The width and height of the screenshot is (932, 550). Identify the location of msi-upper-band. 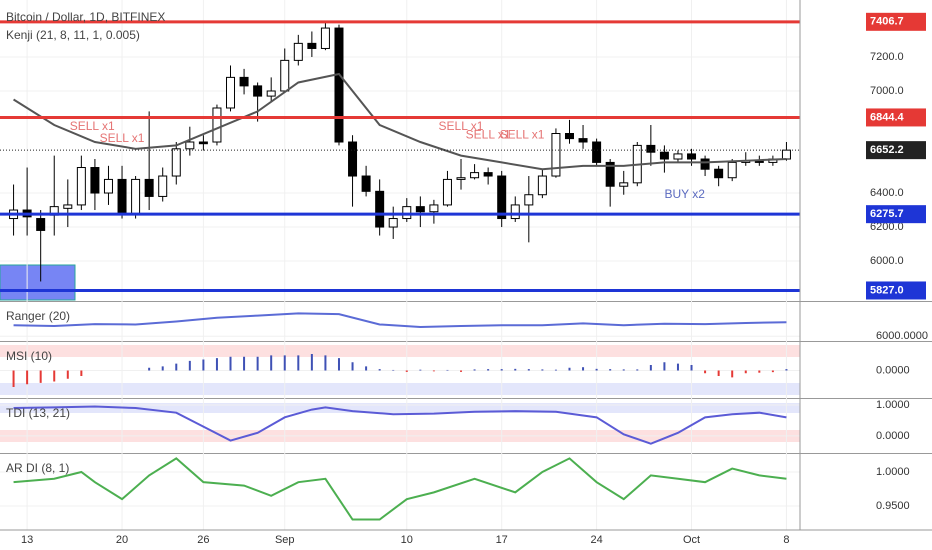
(400, 351).